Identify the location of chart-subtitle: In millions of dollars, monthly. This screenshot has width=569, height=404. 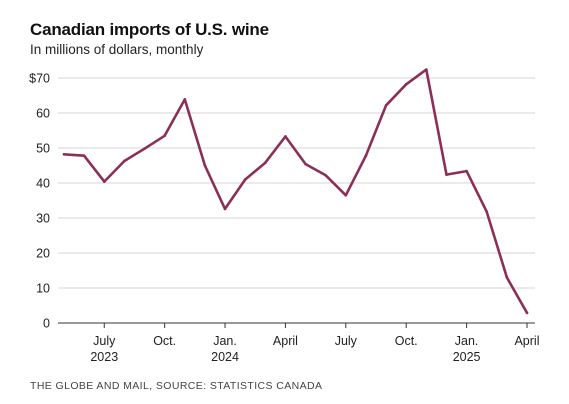
(117, 49).